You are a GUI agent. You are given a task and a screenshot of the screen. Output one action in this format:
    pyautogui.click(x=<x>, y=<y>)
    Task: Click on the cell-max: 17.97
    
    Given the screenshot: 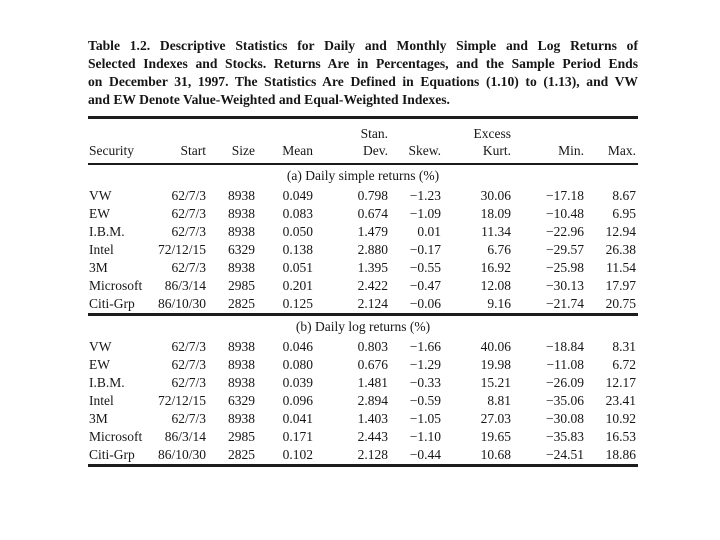 What is the action you would take?
    pyautogui.click(x=620, y=285)
    